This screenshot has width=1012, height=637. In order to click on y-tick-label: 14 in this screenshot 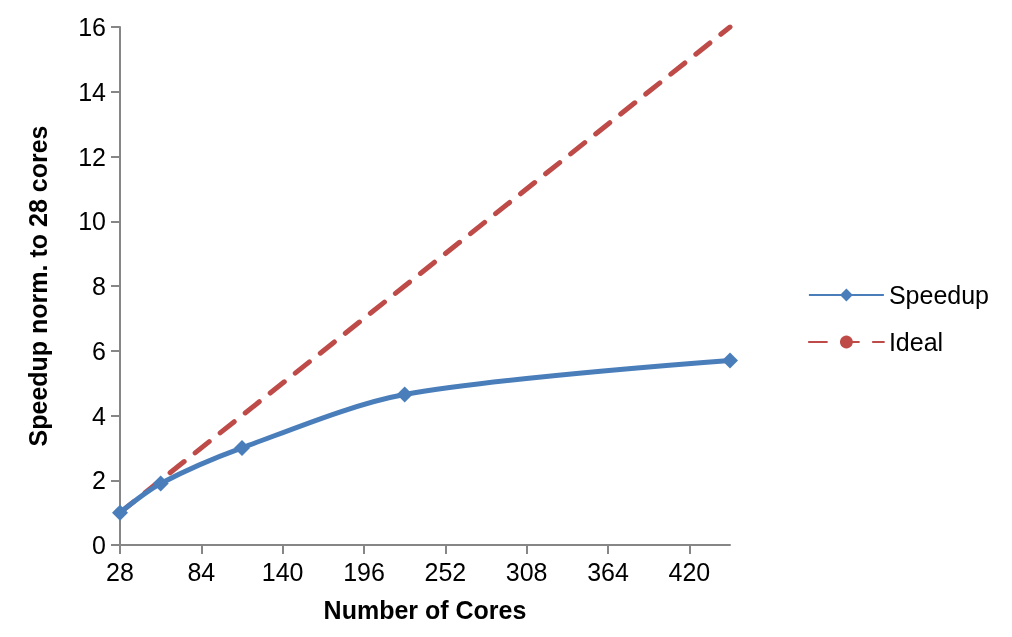, I will do `click(92, 91)`.